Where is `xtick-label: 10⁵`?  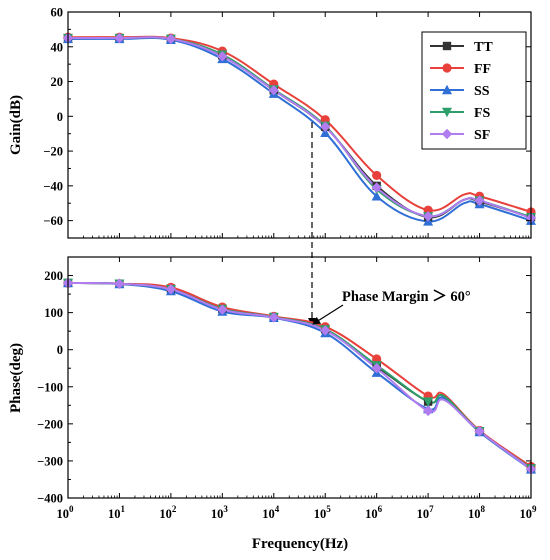 xtick-label: 10⁵ is located at coordinates (323, 512).